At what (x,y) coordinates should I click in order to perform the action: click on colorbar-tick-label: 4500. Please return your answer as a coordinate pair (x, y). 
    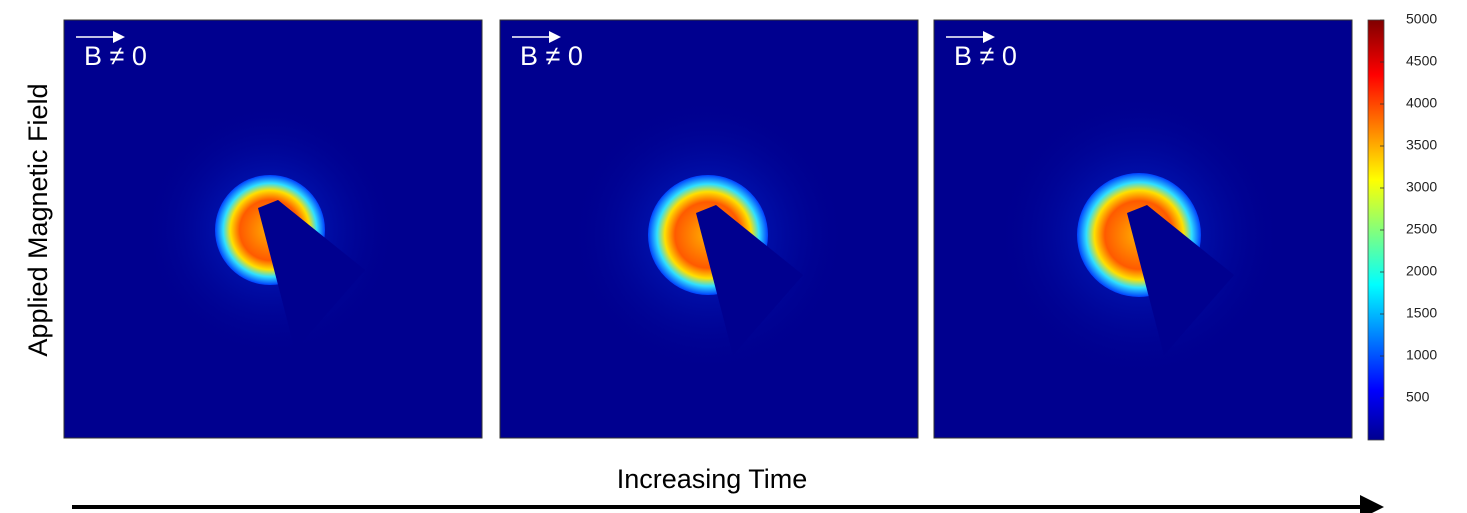
    Looking at the image, I should click on (1421, 61).